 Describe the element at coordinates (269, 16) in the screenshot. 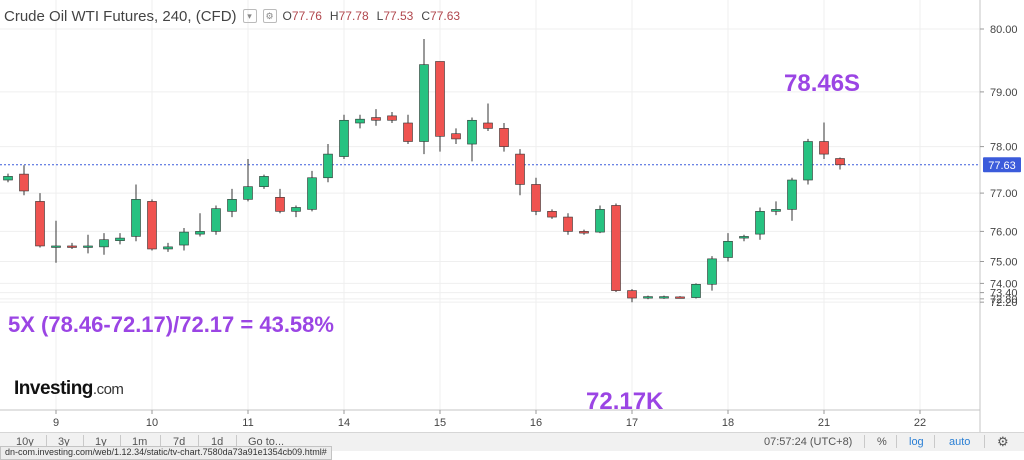

I see `settings-icon: ⚙` at that location.